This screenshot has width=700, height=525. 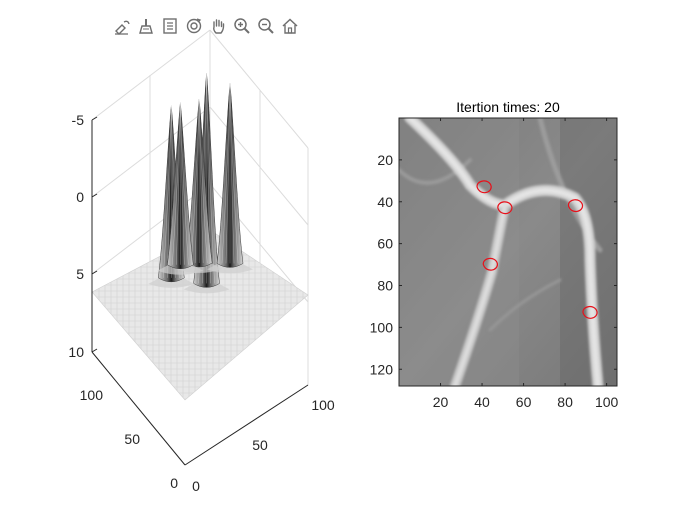 I want to click on home-icon, so click(x=290, y=26).